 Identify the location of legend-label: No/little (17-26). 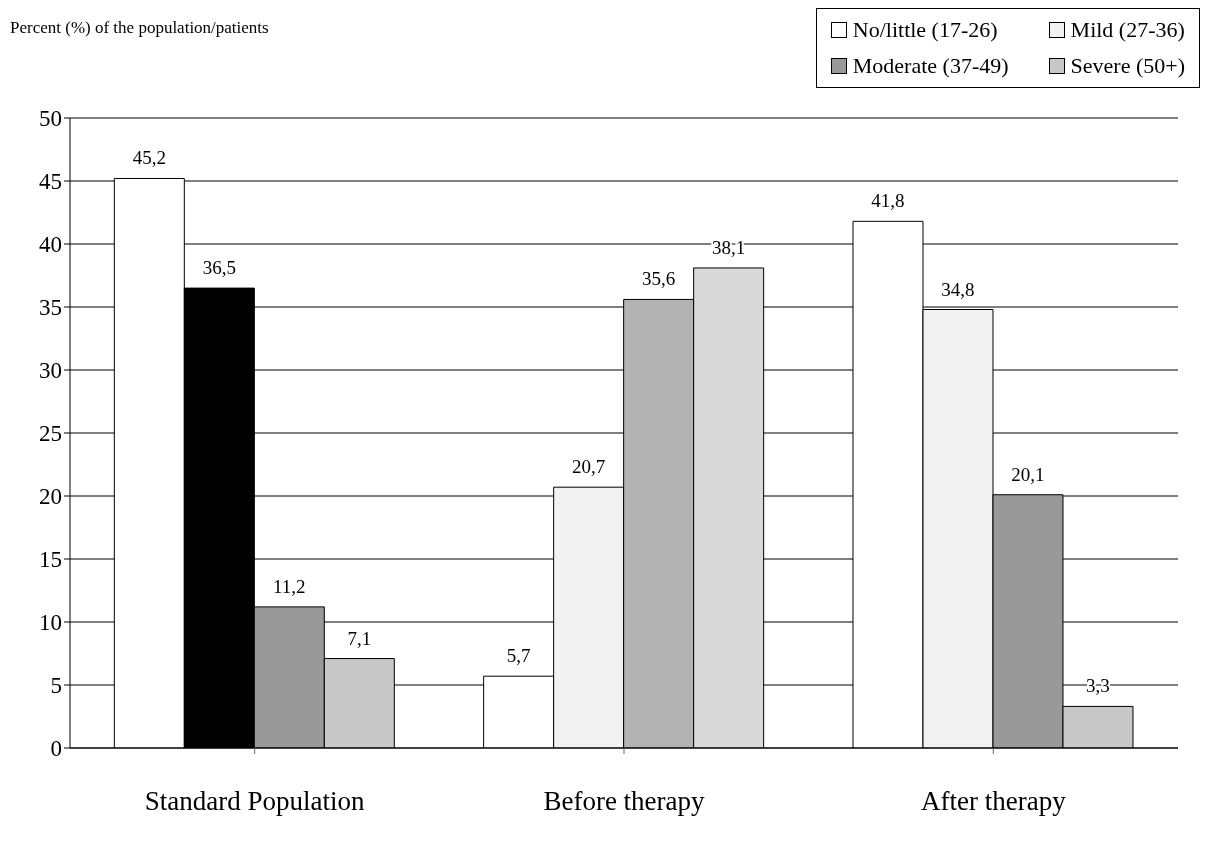
(925, 30).